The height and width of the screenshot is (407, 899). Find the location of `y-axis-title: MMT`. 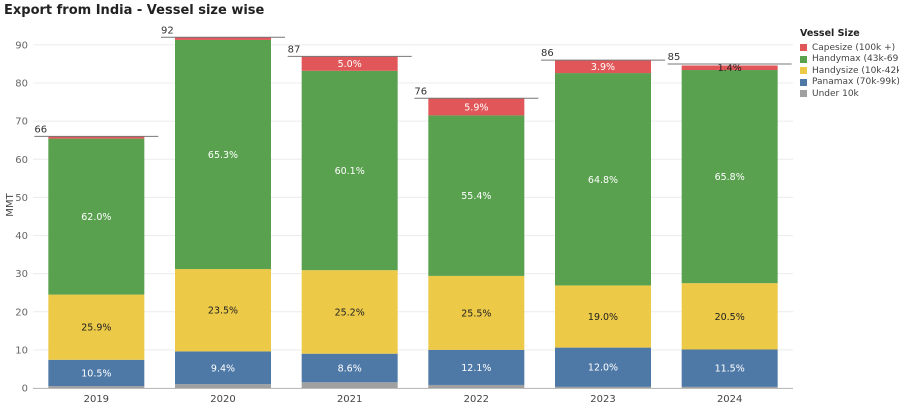

y-axis-title: MMT is located at coordinates (10, 204).